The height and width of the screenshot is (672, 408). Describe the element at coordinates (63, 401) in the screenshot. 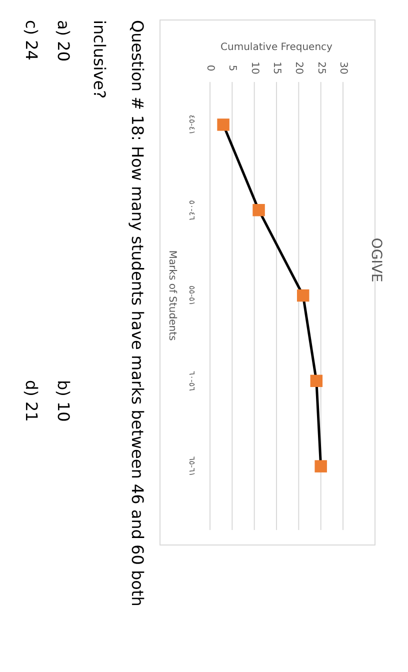

I see `text: b) 10` at that location.